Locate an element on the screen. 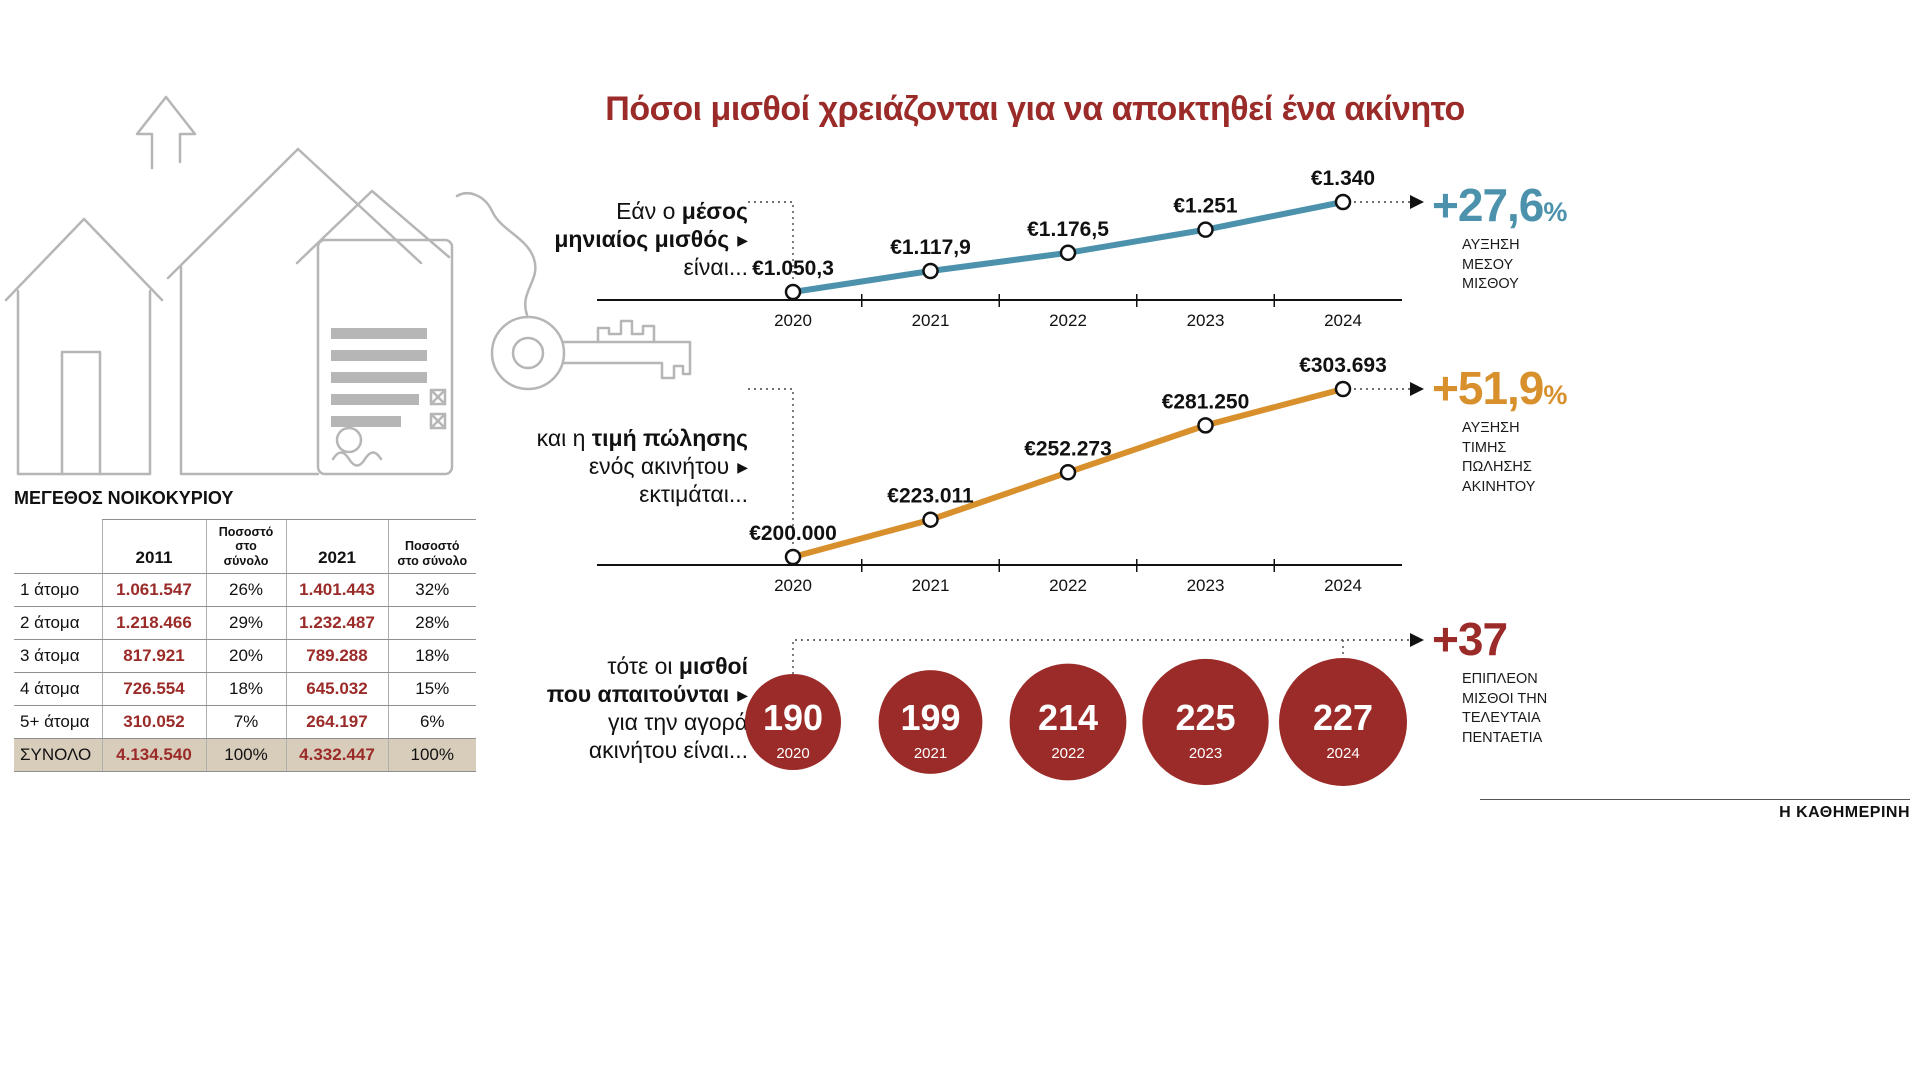 This screenshot has height=1080, width=1920. wages-summary: +37 ΕΠΙΠΛΕΟΝ ΜΙΣΘΟΙ ΤΗΝ ΤΕΛΕΥΤΑΙΑ ΠΕΝΤΑΕΤΙΑ is located at coordinates (1519, 682).